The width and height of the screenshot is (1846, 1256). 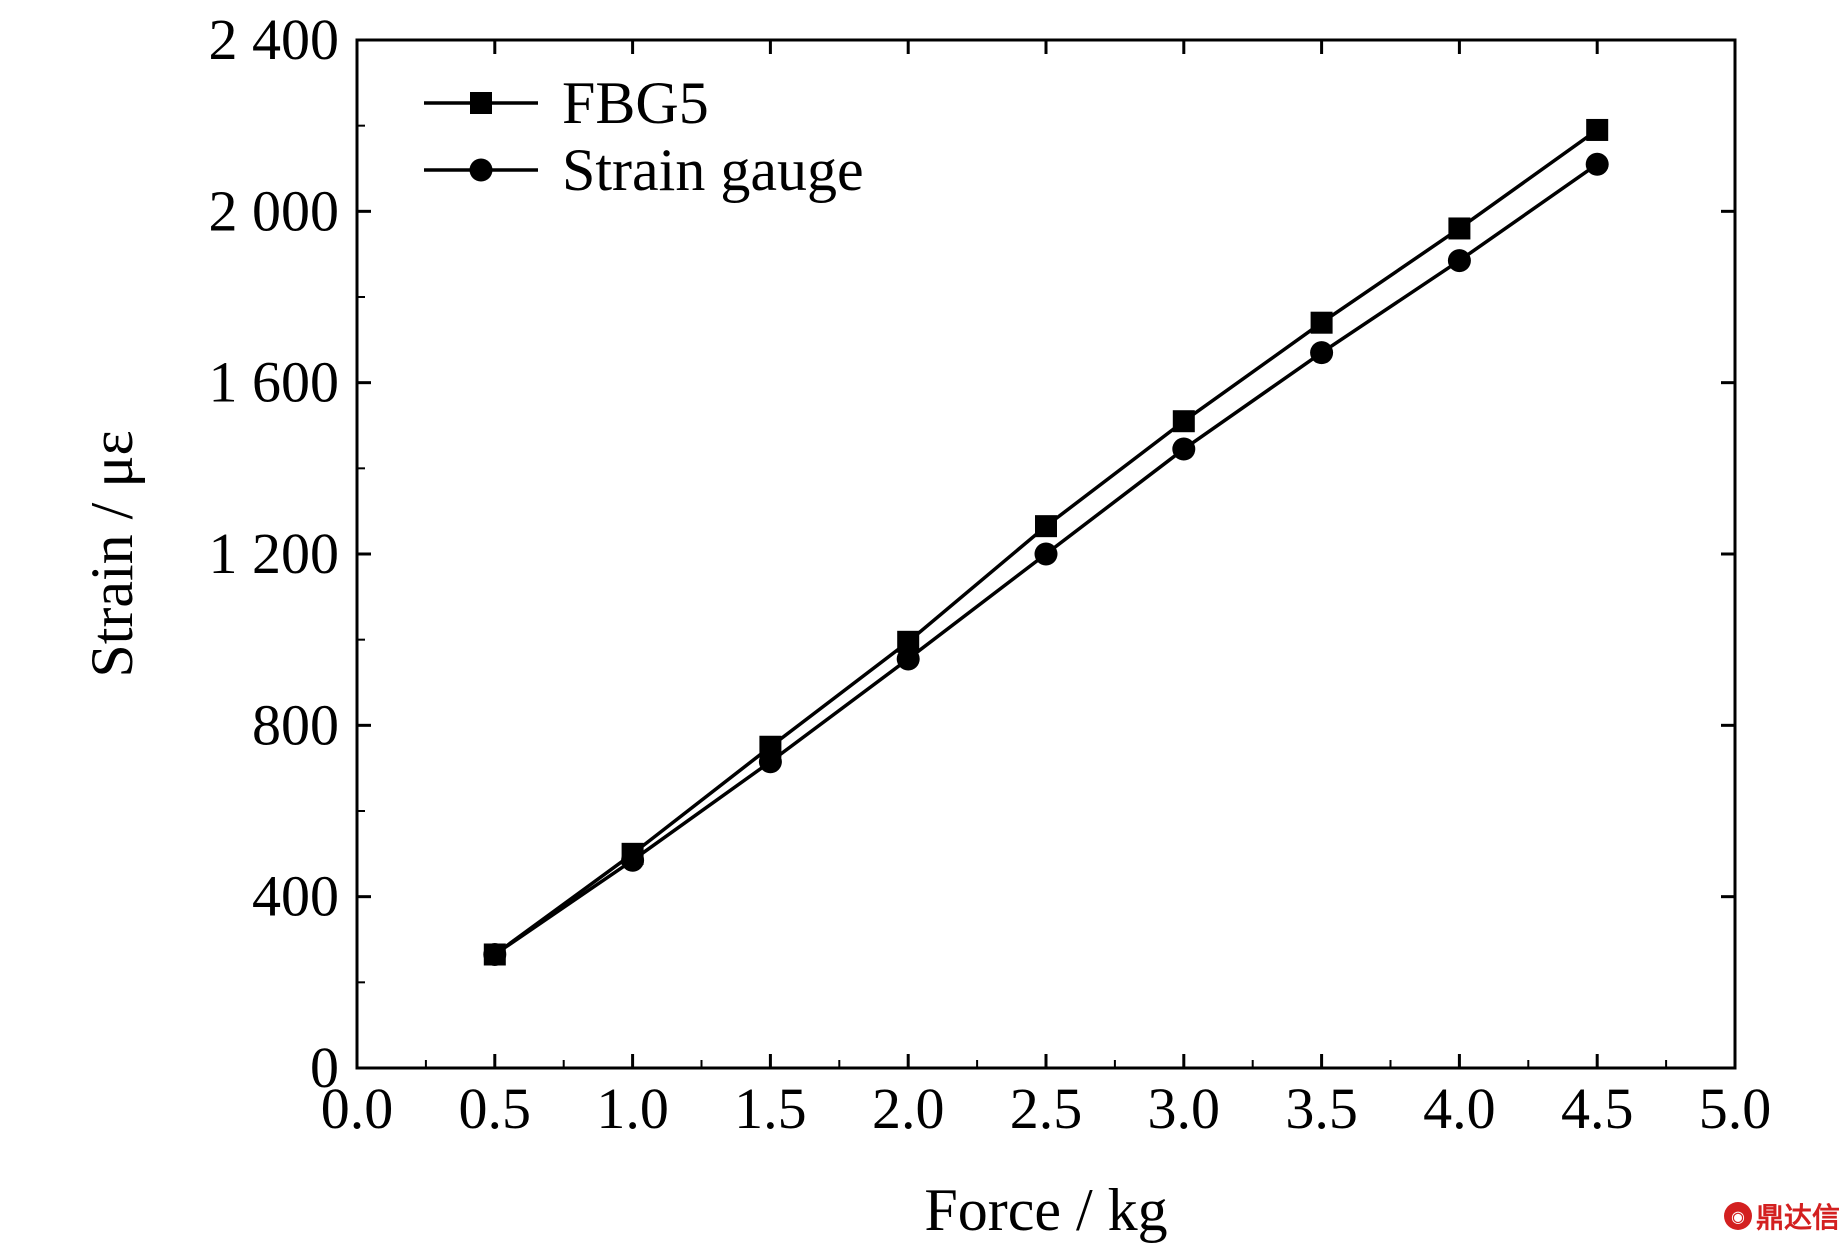 I want to click on y-tick-label: 2 400, so click(x=274, y=39).